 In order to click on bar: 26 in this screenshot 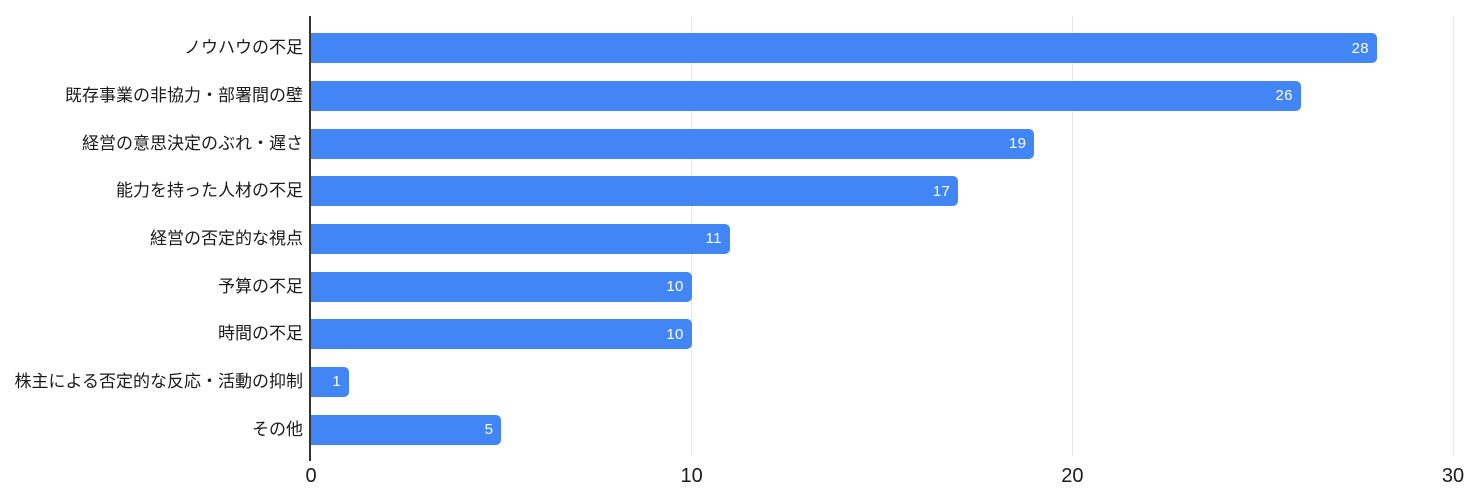, I will do `click(806, 95)`.